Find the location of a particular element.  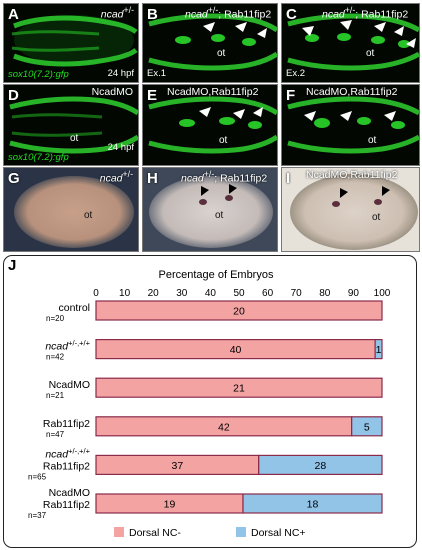

x-tick-label: 10 is located at coordinates (125, 293).